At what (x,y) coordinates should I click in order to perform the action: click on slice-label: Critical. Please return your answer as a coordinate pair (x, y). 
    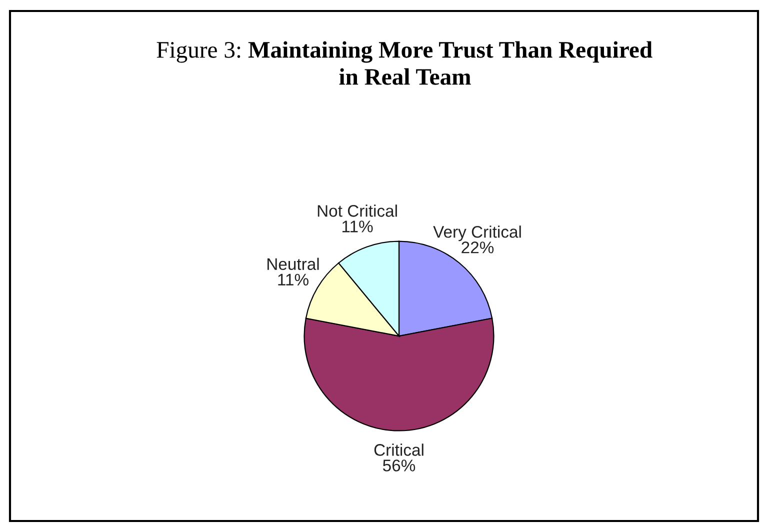
    Looking at the image, I should click on (399, 450).